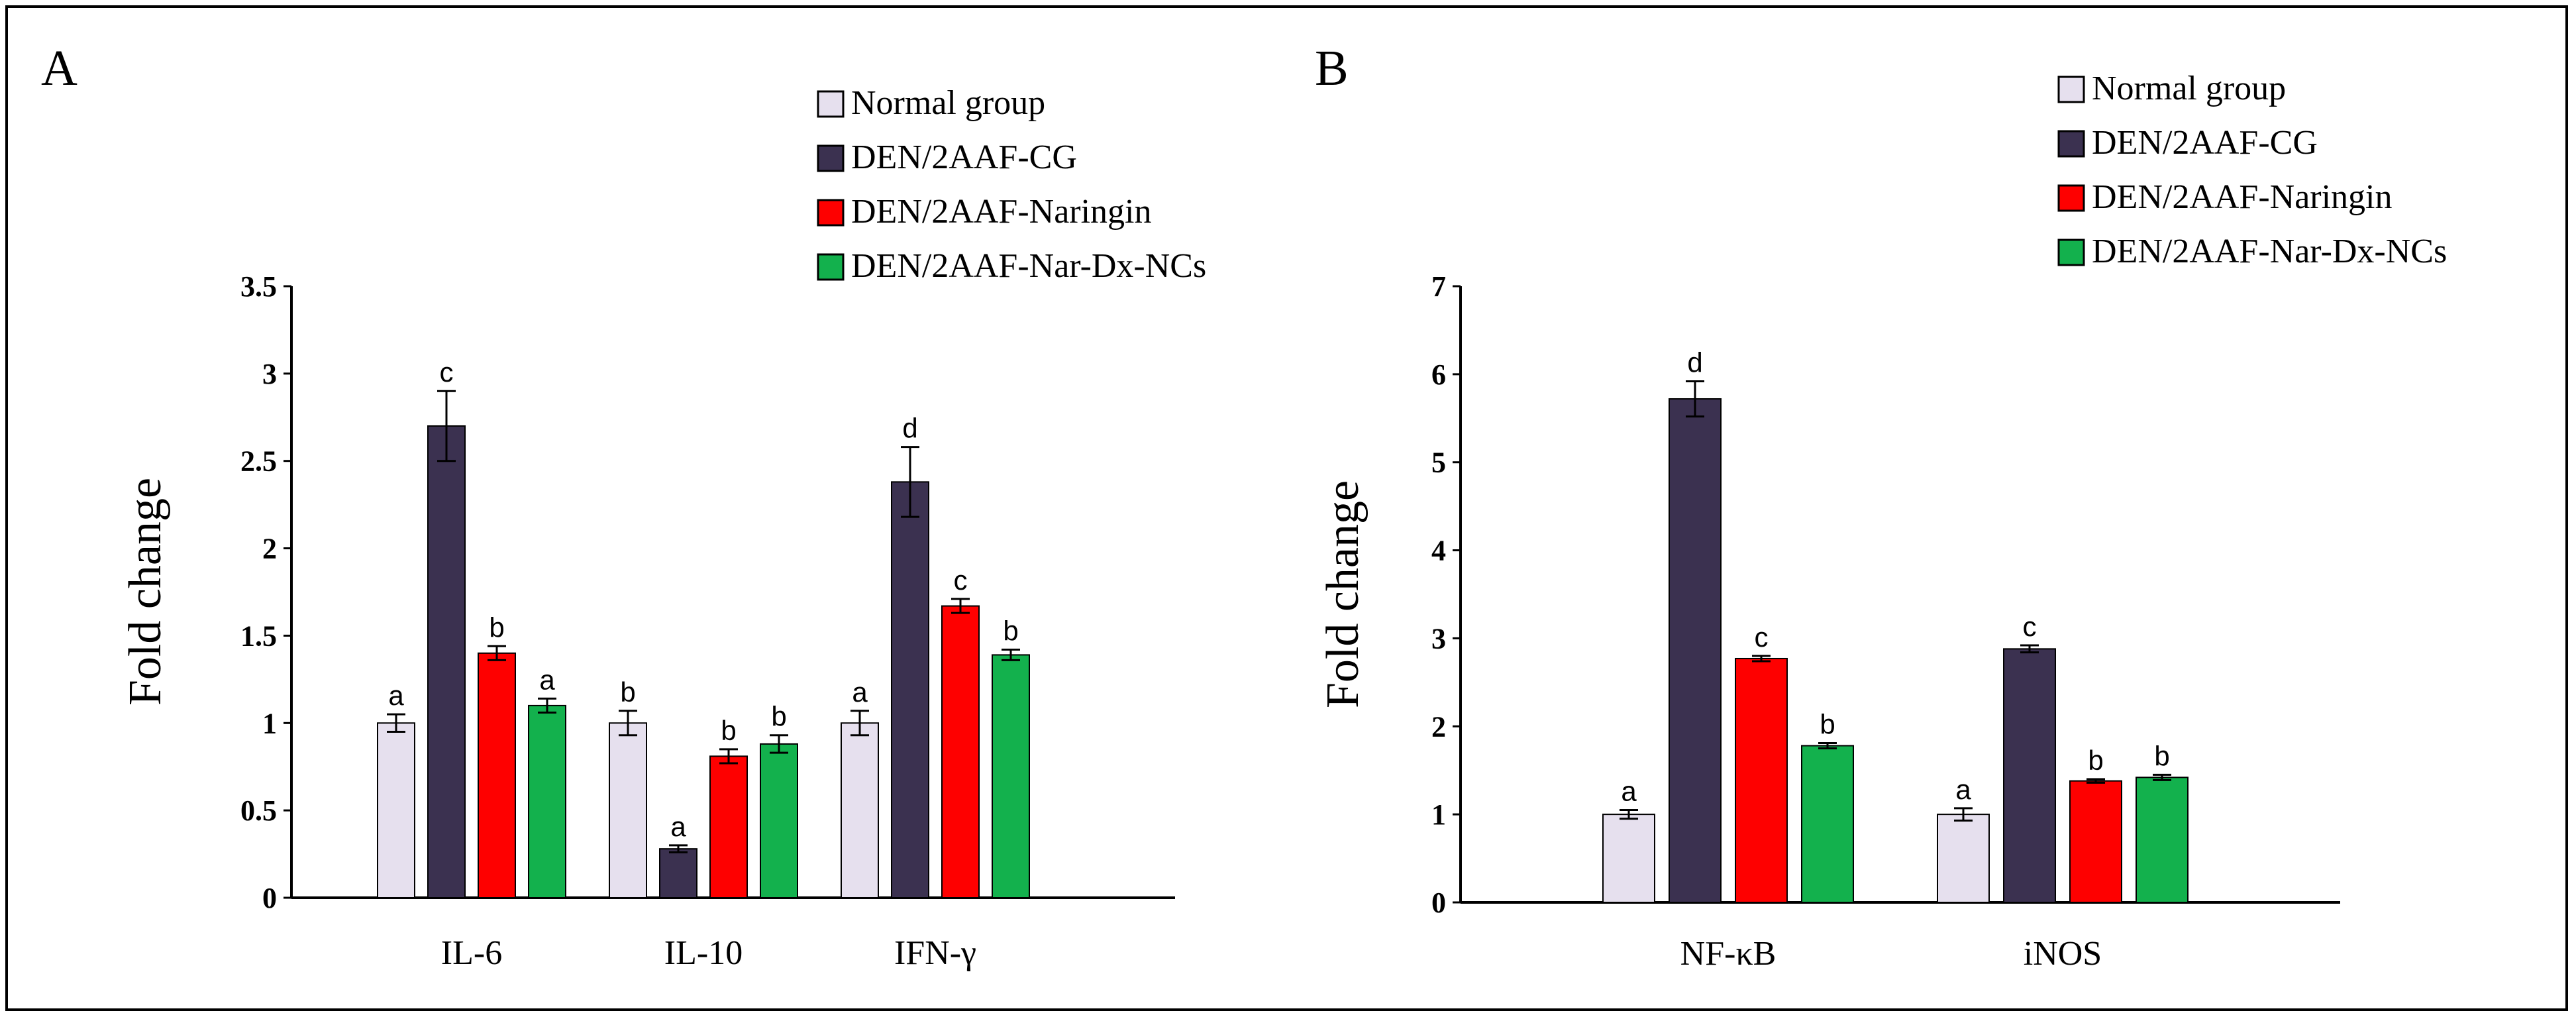 The height and width of the screenshot is (1019, 2576). Describe the element at coordinates (1728, 954) in the screenshot. I see `category-label: NF-κB` at that location.